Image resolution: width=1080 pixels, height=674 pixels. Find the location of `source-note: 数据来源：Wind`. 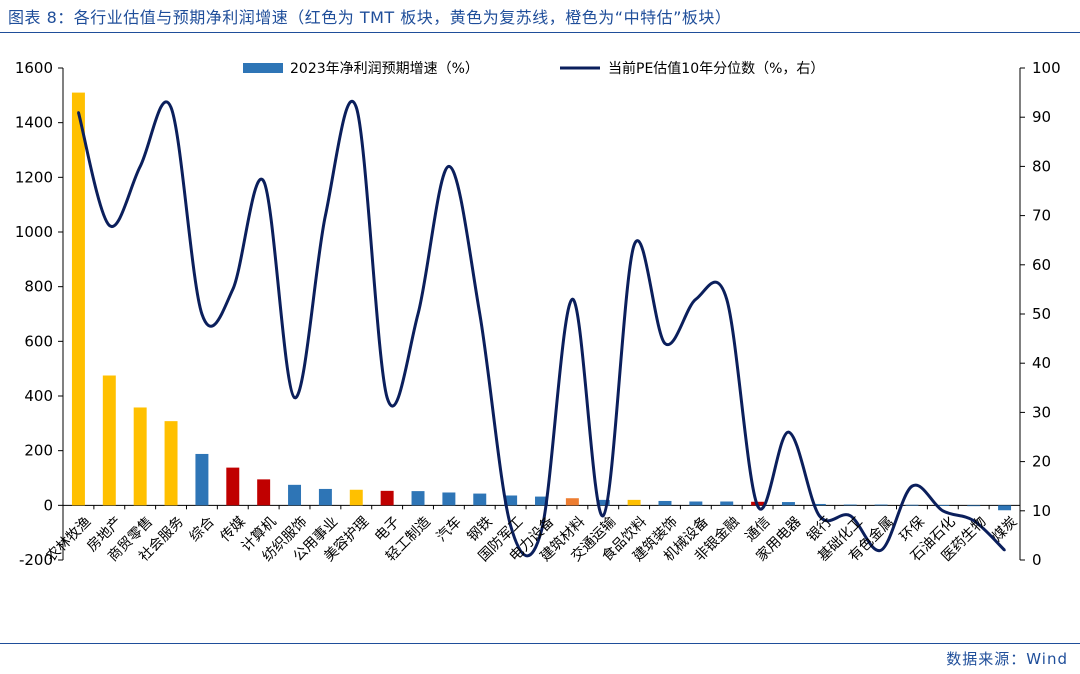

source-note: 数据来源：Wind is located at coordinates (1007, 659).